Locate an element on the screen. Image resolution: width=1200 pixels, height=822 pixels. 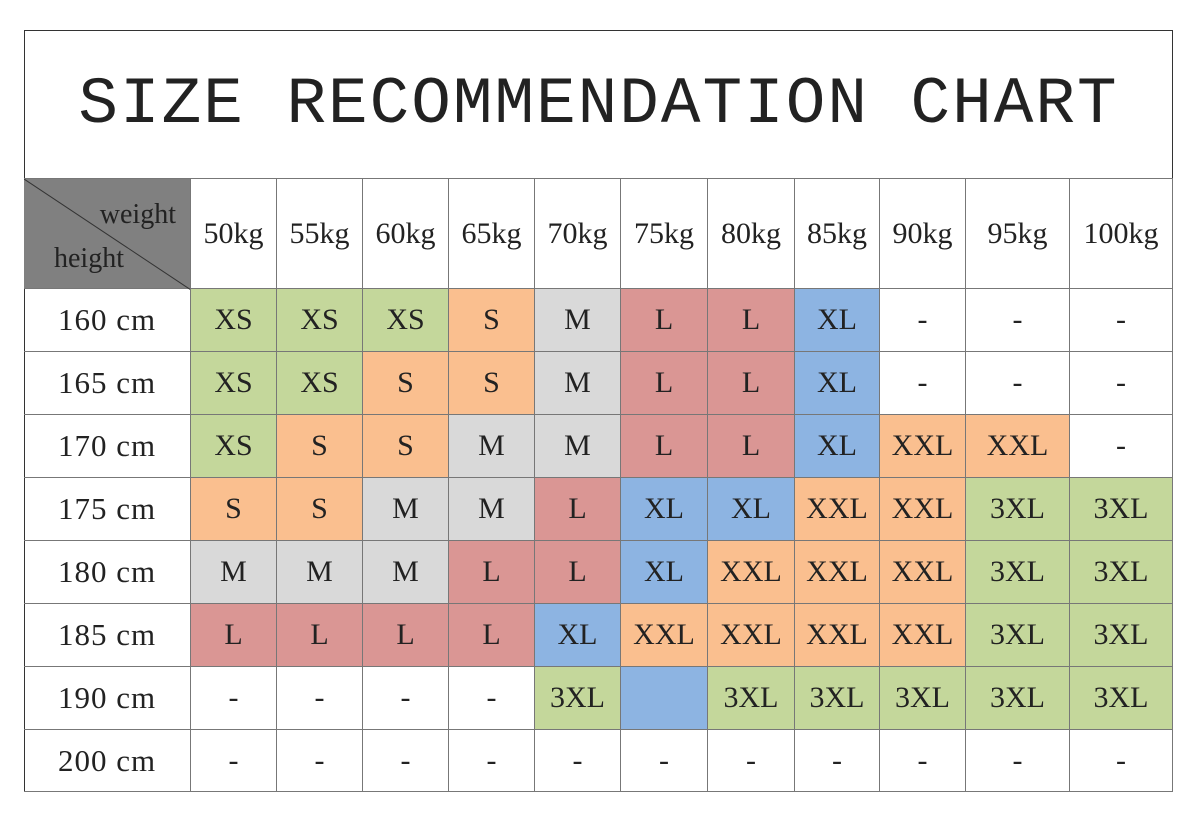
column-header: 70kg is located at coordinates (578, 233).